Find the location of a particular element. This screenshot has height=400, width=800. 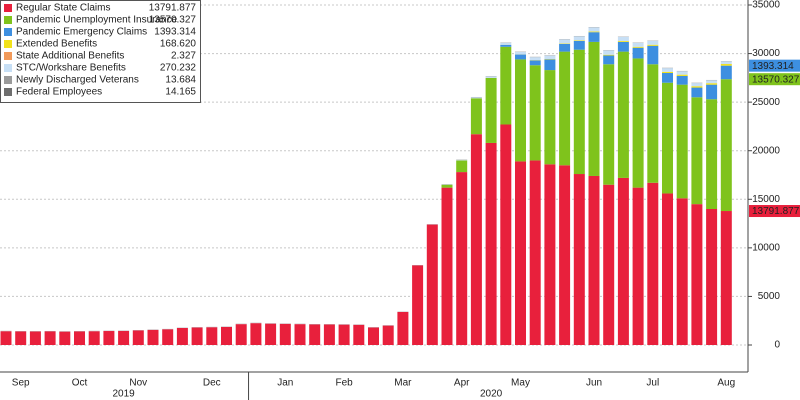

legend-value: 13791.877 is located at coordinates (173, 8).